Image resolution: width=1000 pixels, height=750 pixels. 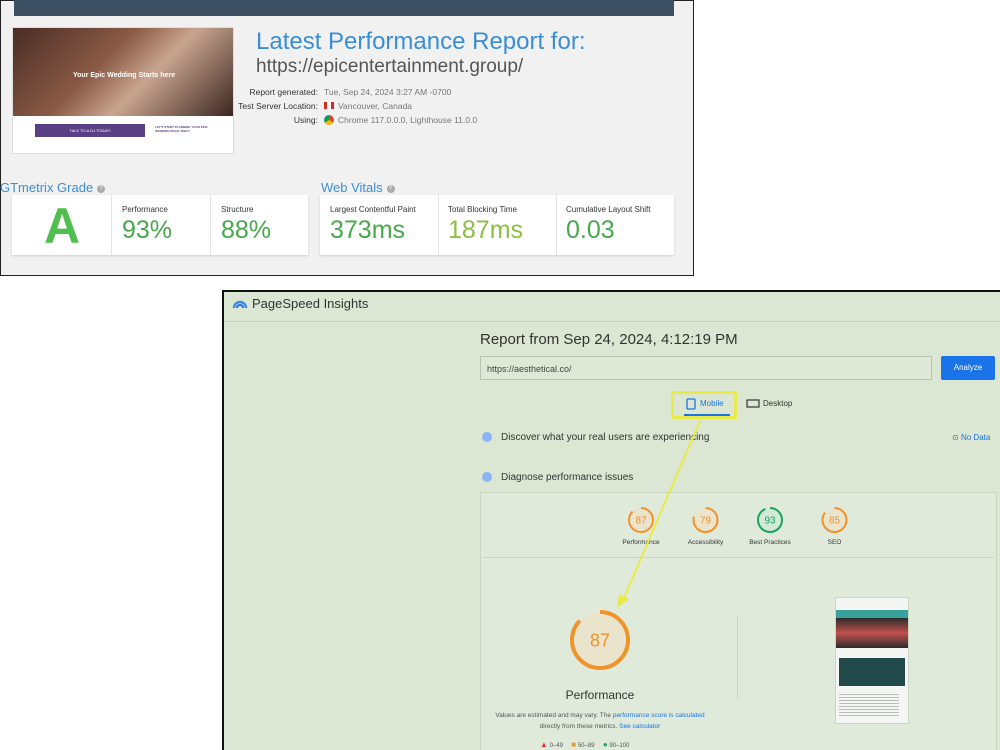 What do you see at coordinates (246, 230) in the screenshot?
I see `metric-value: 88%` at bounding box center [246, 230].